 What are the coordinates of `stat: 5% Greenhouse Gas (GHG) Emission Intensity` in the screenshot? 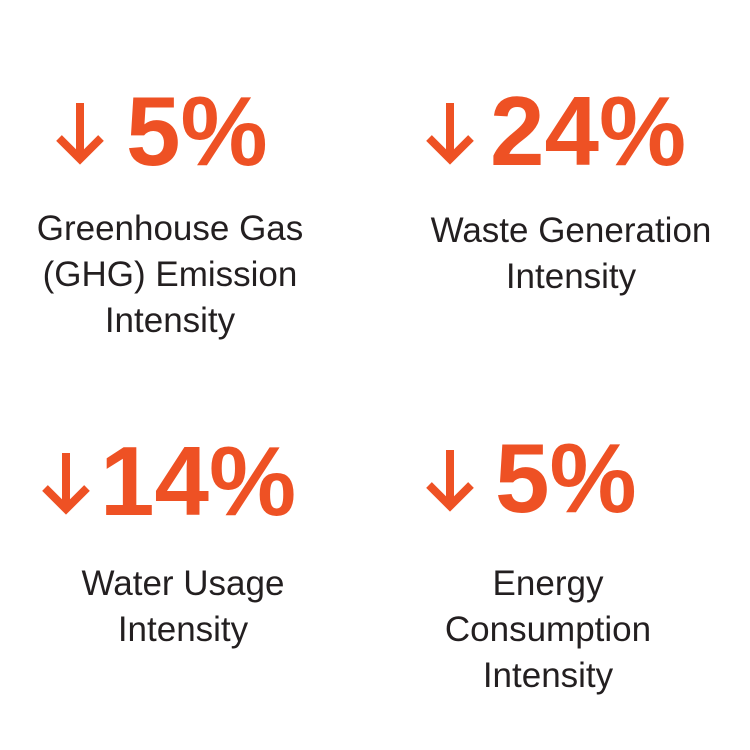 It's located at (170, 208).